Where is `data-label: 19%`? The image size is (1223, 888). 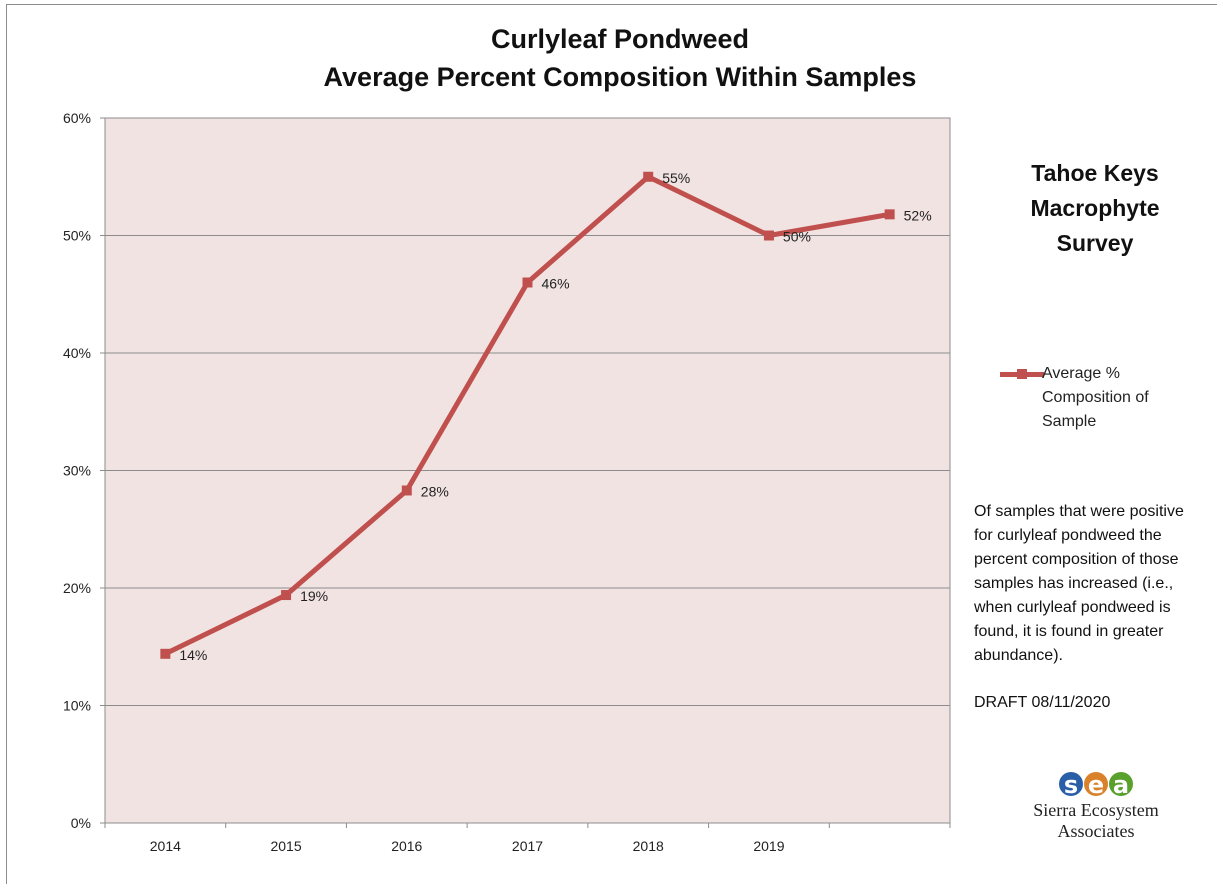
data-label: 19% is located at coordinates (314, 596).